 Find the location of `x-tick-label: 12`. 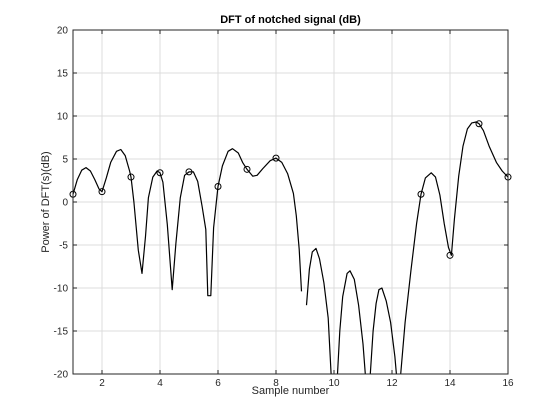

x-tick-label: 12 is located at coordinates (392, 383).